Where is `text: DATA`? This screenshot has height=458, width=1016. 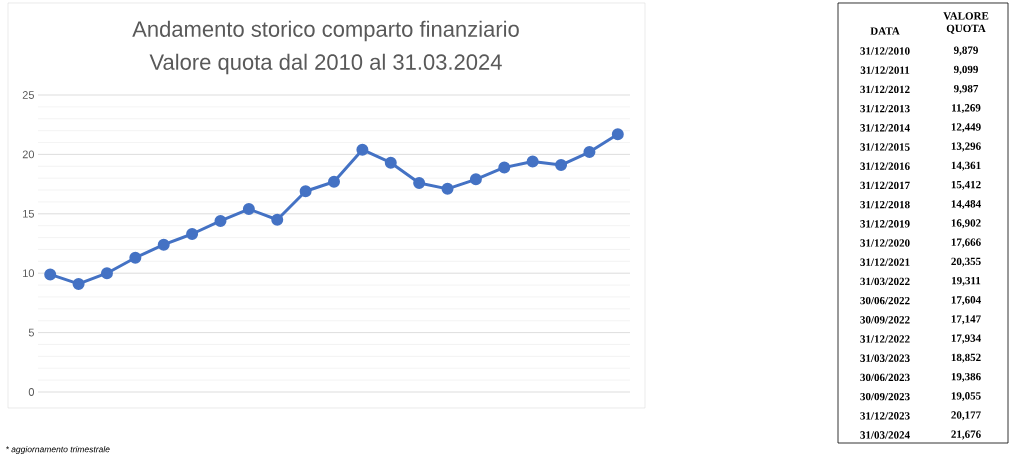
text: DATA is located at coordinates (885, 31).